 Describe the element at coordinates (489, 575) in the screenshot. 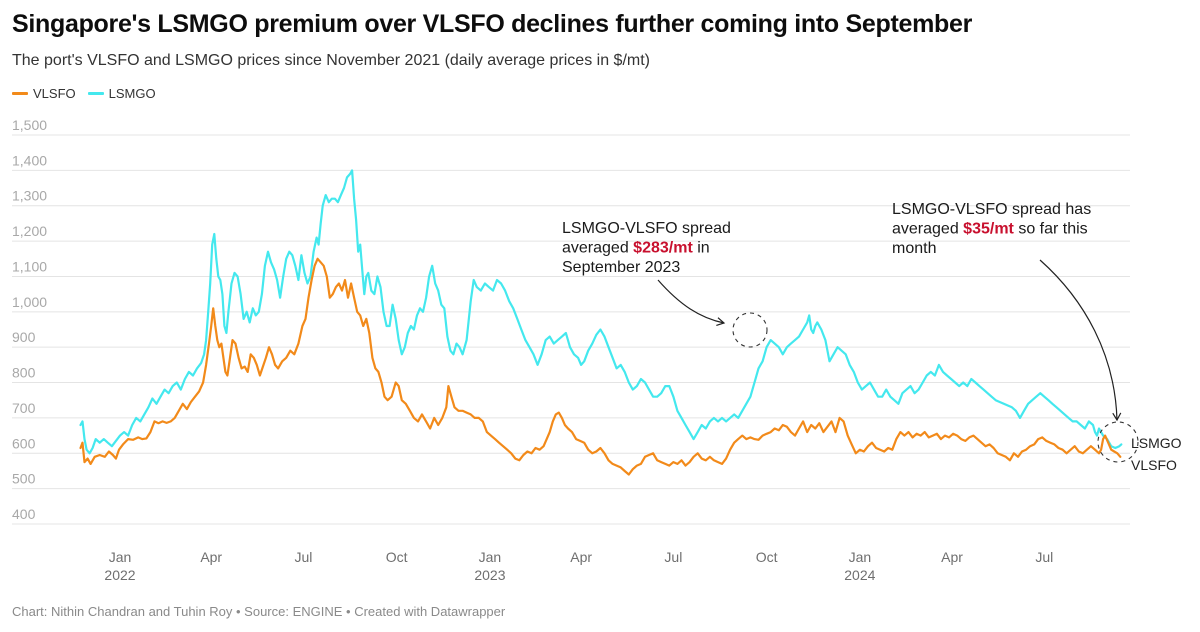

I see `x-tick-year-label: 2023` at that location.